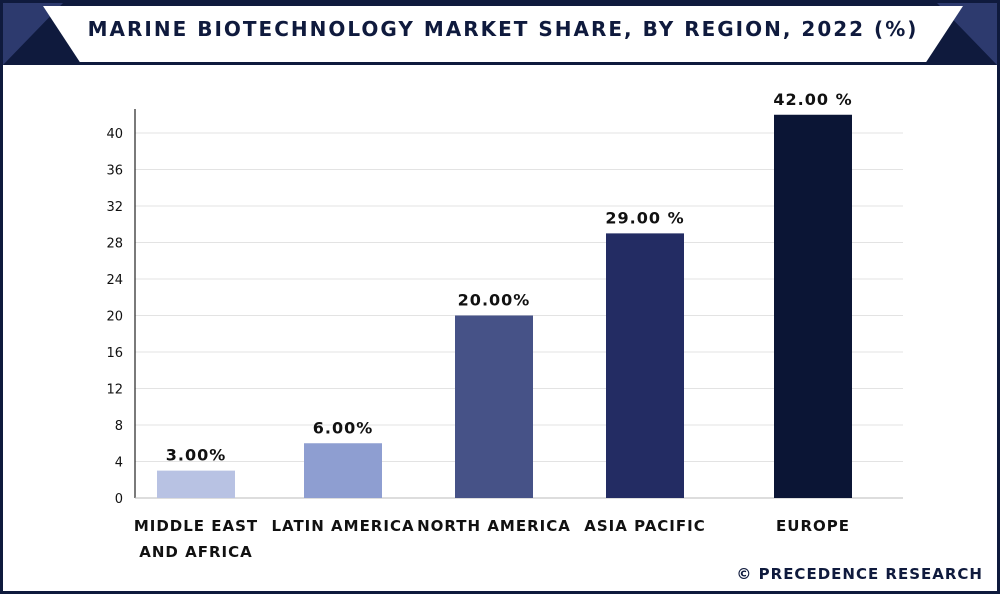 This screenshot has width=1000, height=594. I want to click on header-panel, so click(503, 34).